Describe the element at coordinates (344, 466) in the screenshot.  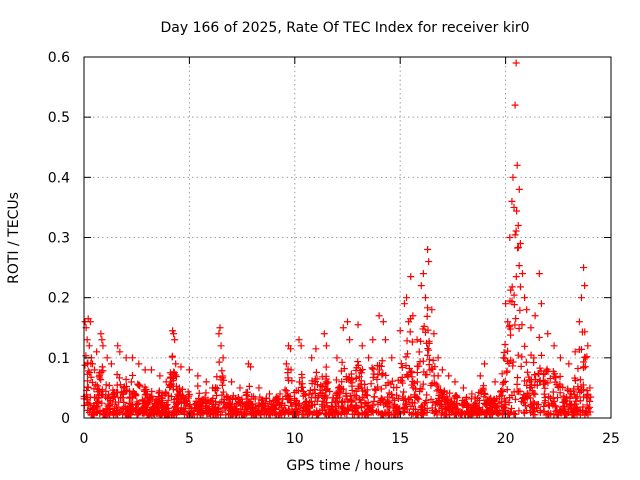
I see `x-axis-label: GPS time / hours` at that location.